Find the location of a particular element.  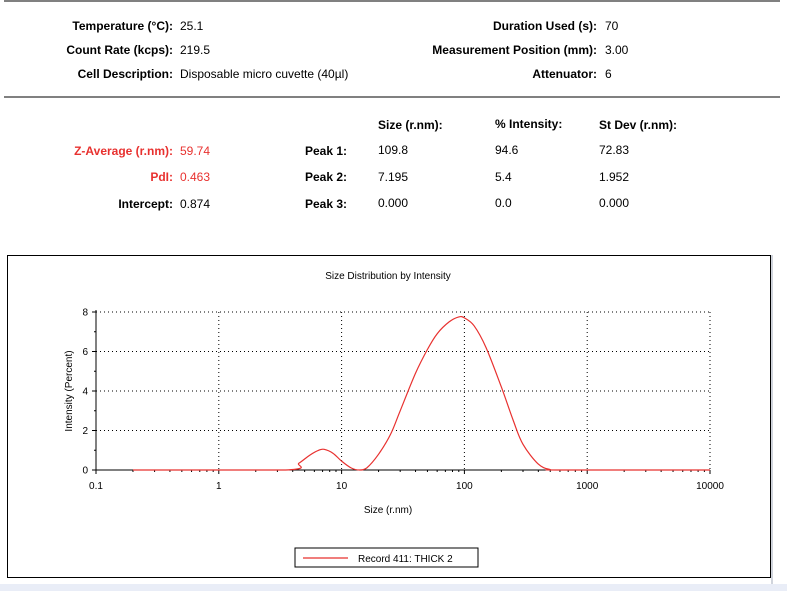

peak-2-size: 7.195 is located at coordinates (393, 177).